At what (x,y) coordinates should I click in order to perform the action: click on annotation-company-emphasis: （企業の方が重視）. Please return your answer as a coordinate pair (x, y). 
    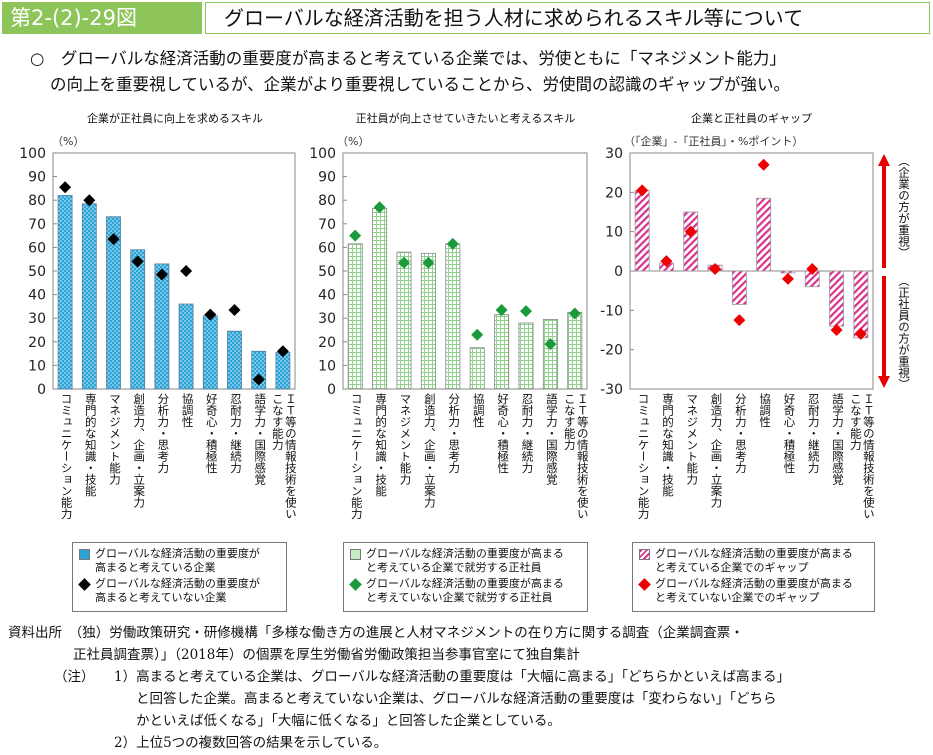
    Looking at the image, I should click on (904, 207).